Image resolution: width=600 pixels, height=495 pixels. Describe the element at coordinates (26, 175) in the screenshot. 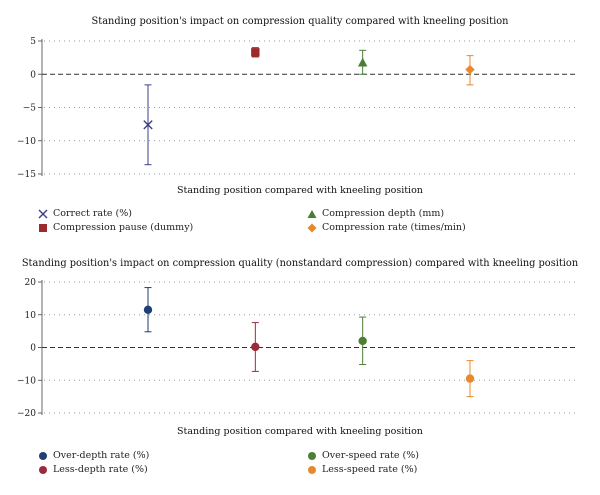

I see `y-tick-label: −15` at that location.